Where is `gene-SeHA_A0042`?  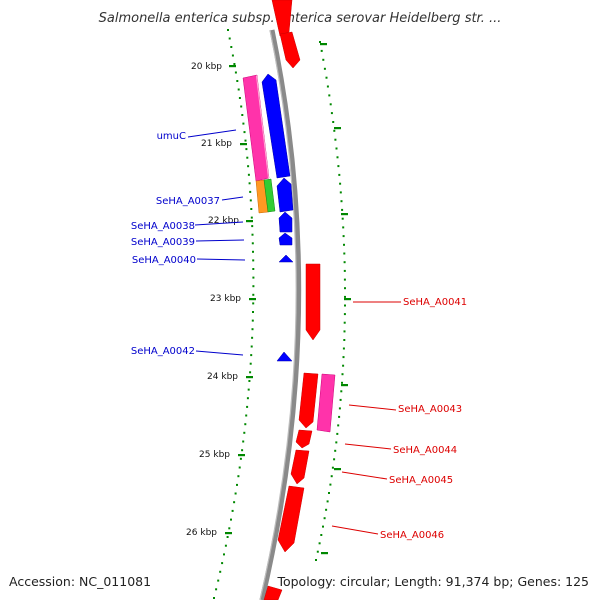 gene-SeHA_A0042 is located at coordinates (284, 356).